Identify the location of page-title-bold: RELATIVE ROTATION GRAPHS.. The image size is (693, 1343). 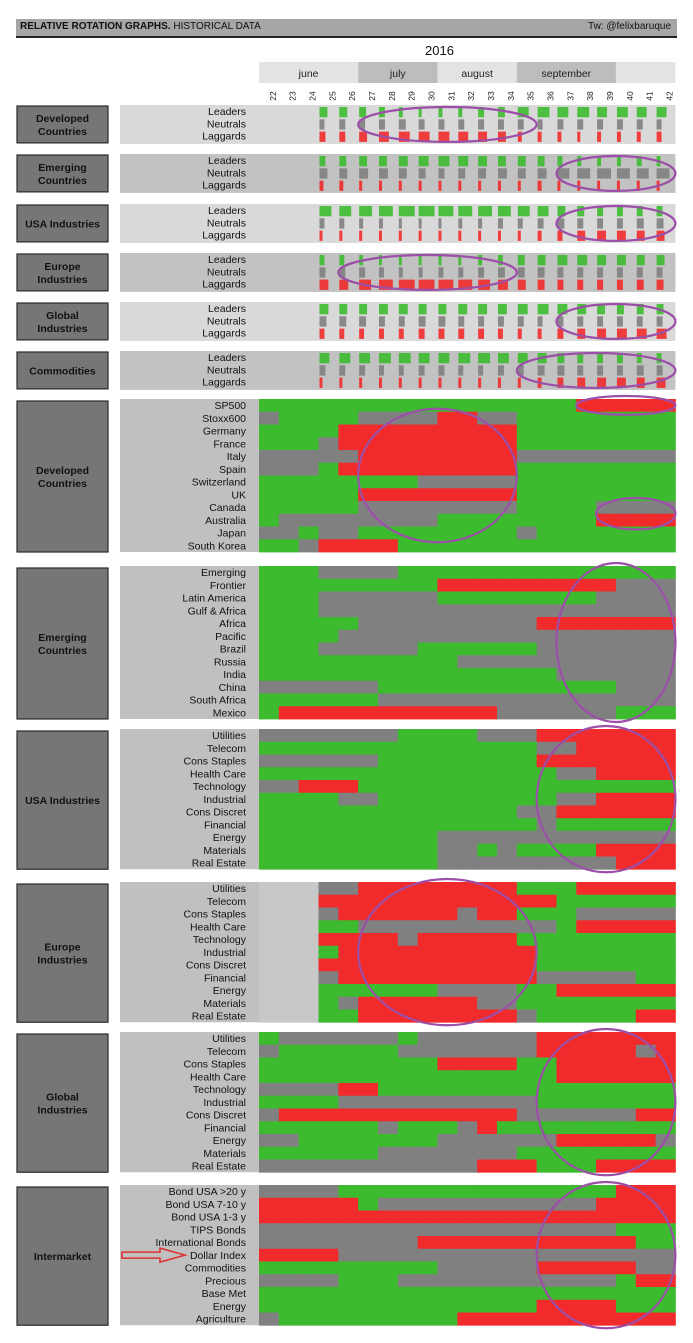
(95, 26).